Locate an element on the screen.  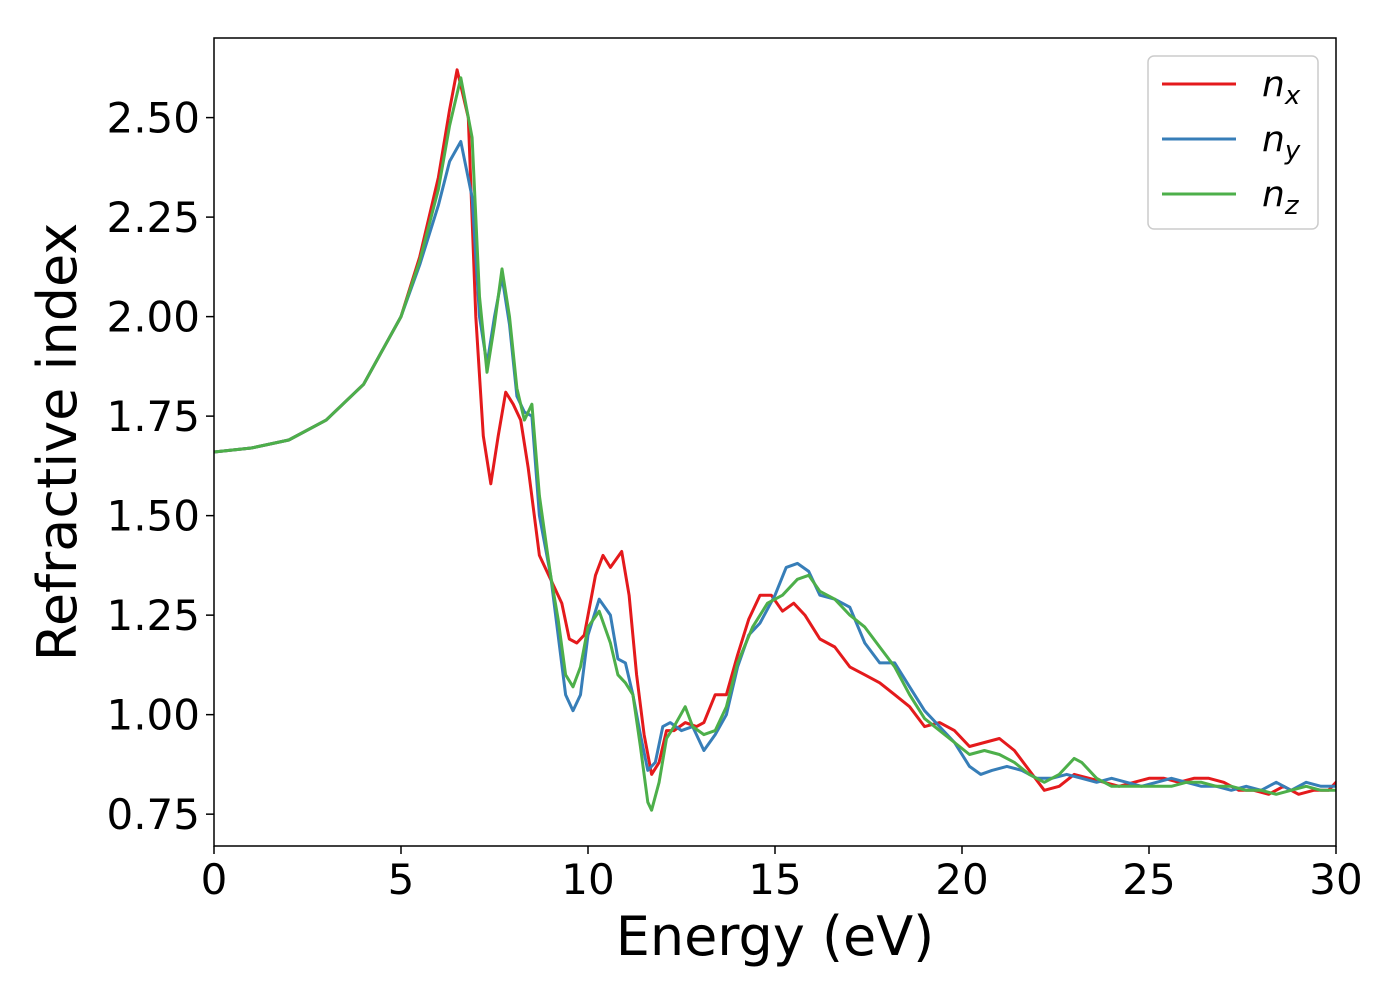
legend-box is located at coordinates (1233, 142).